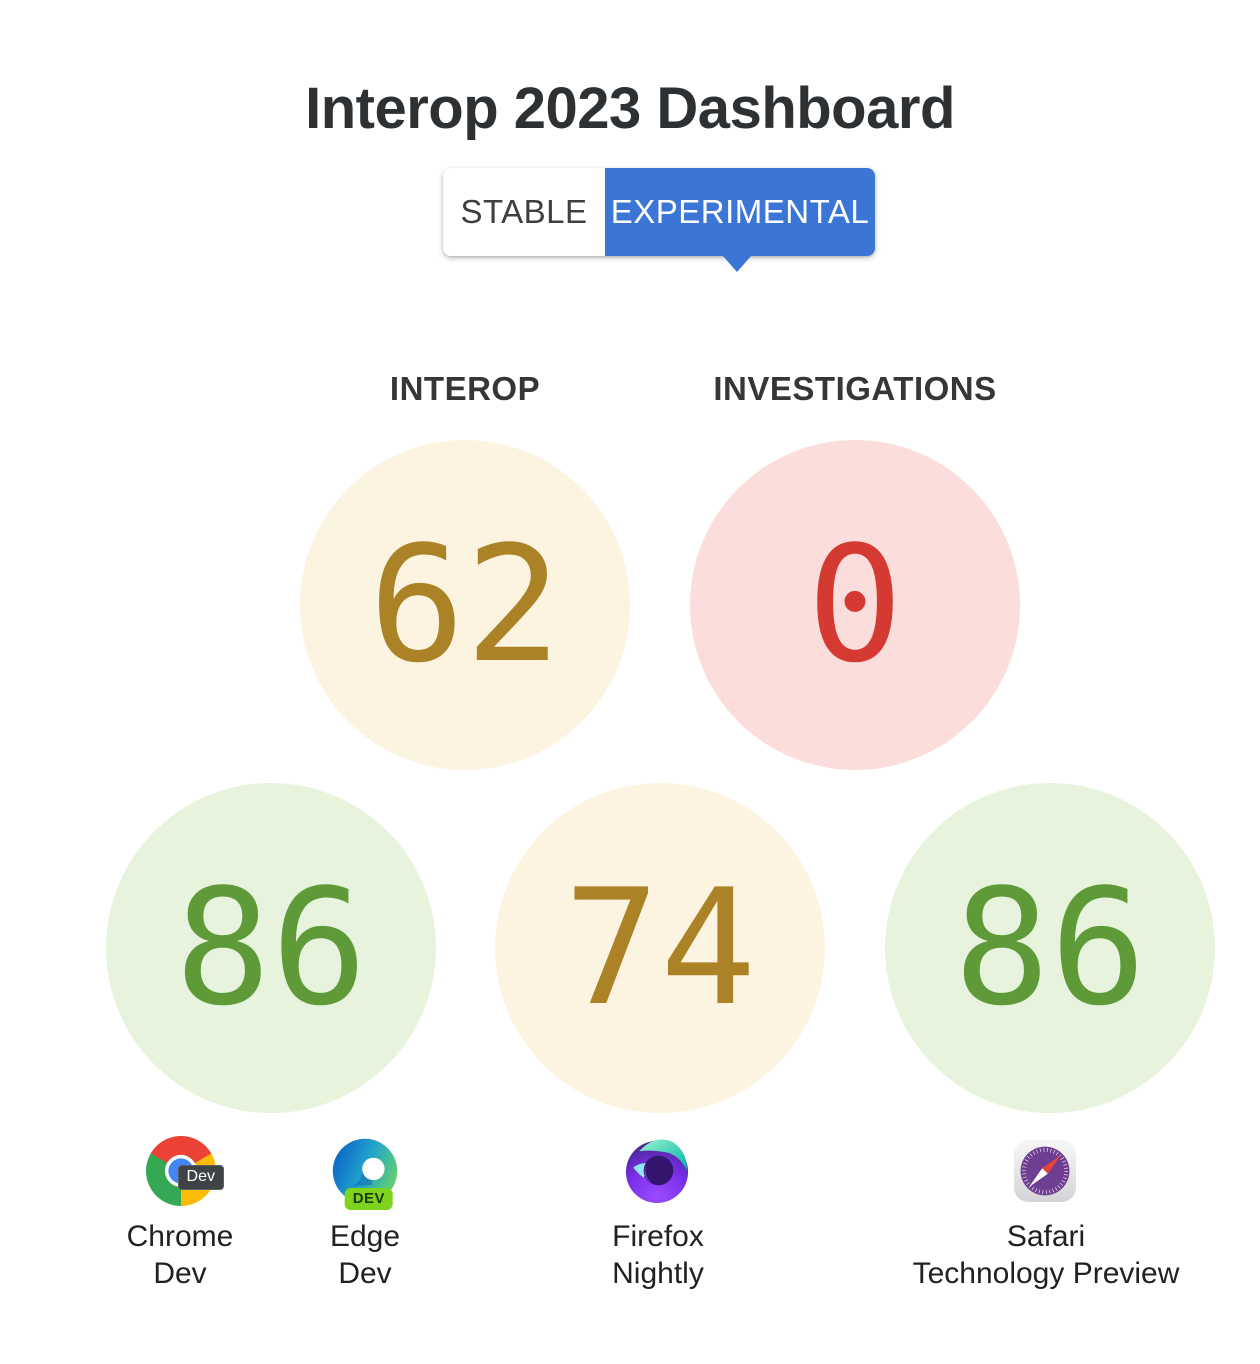 The image size is (1260, 1364). I want to click on chrome-dev-label: Chrome Dev, so click(180, 1255).